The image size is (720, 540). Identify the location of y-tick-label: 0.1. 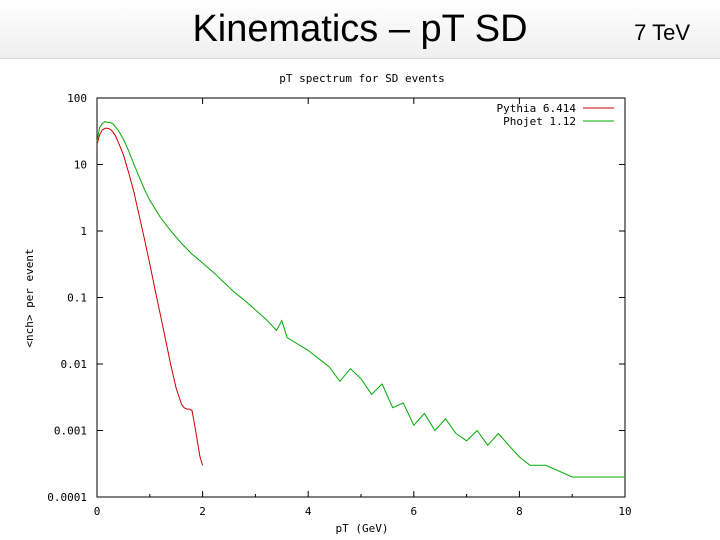
(77, 298).